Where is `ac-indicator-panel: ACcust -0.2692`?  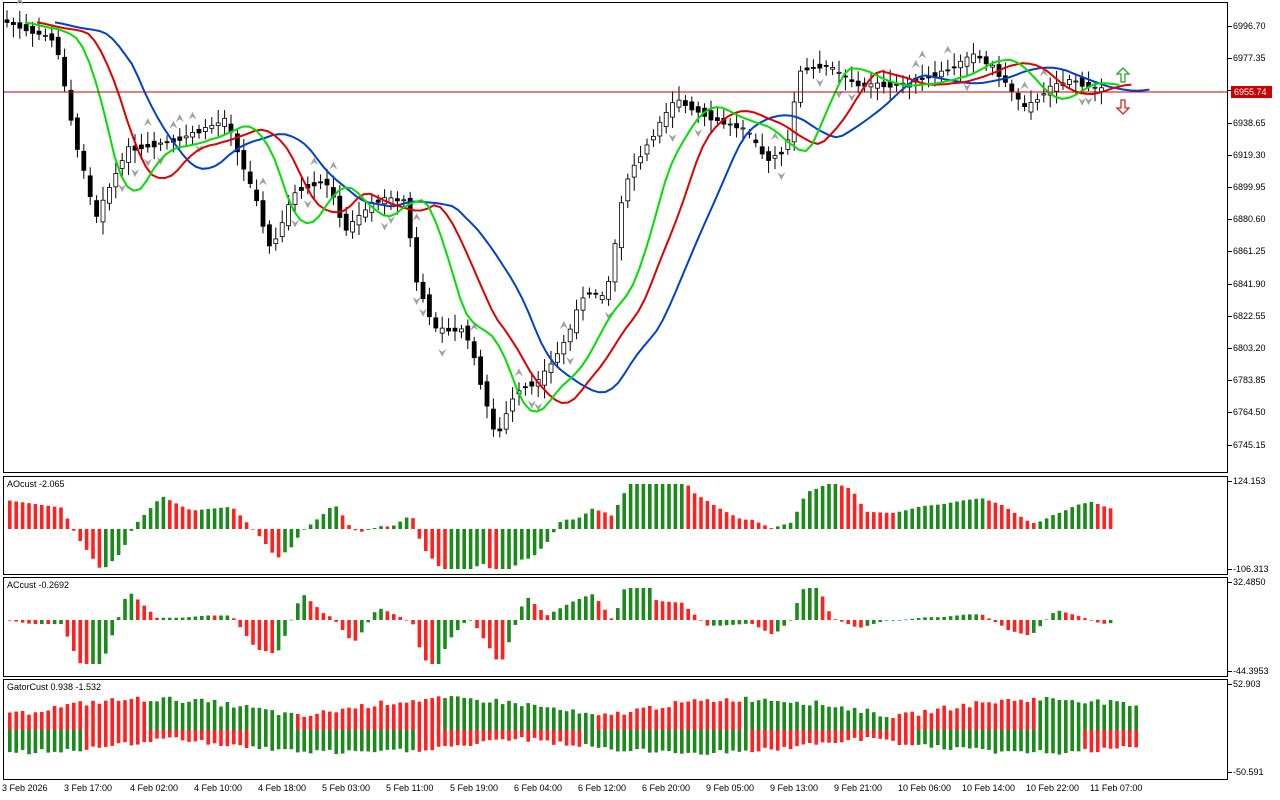
ac-indicator-panel: ACcust -0.2692 is located at coordinates (615, 627).